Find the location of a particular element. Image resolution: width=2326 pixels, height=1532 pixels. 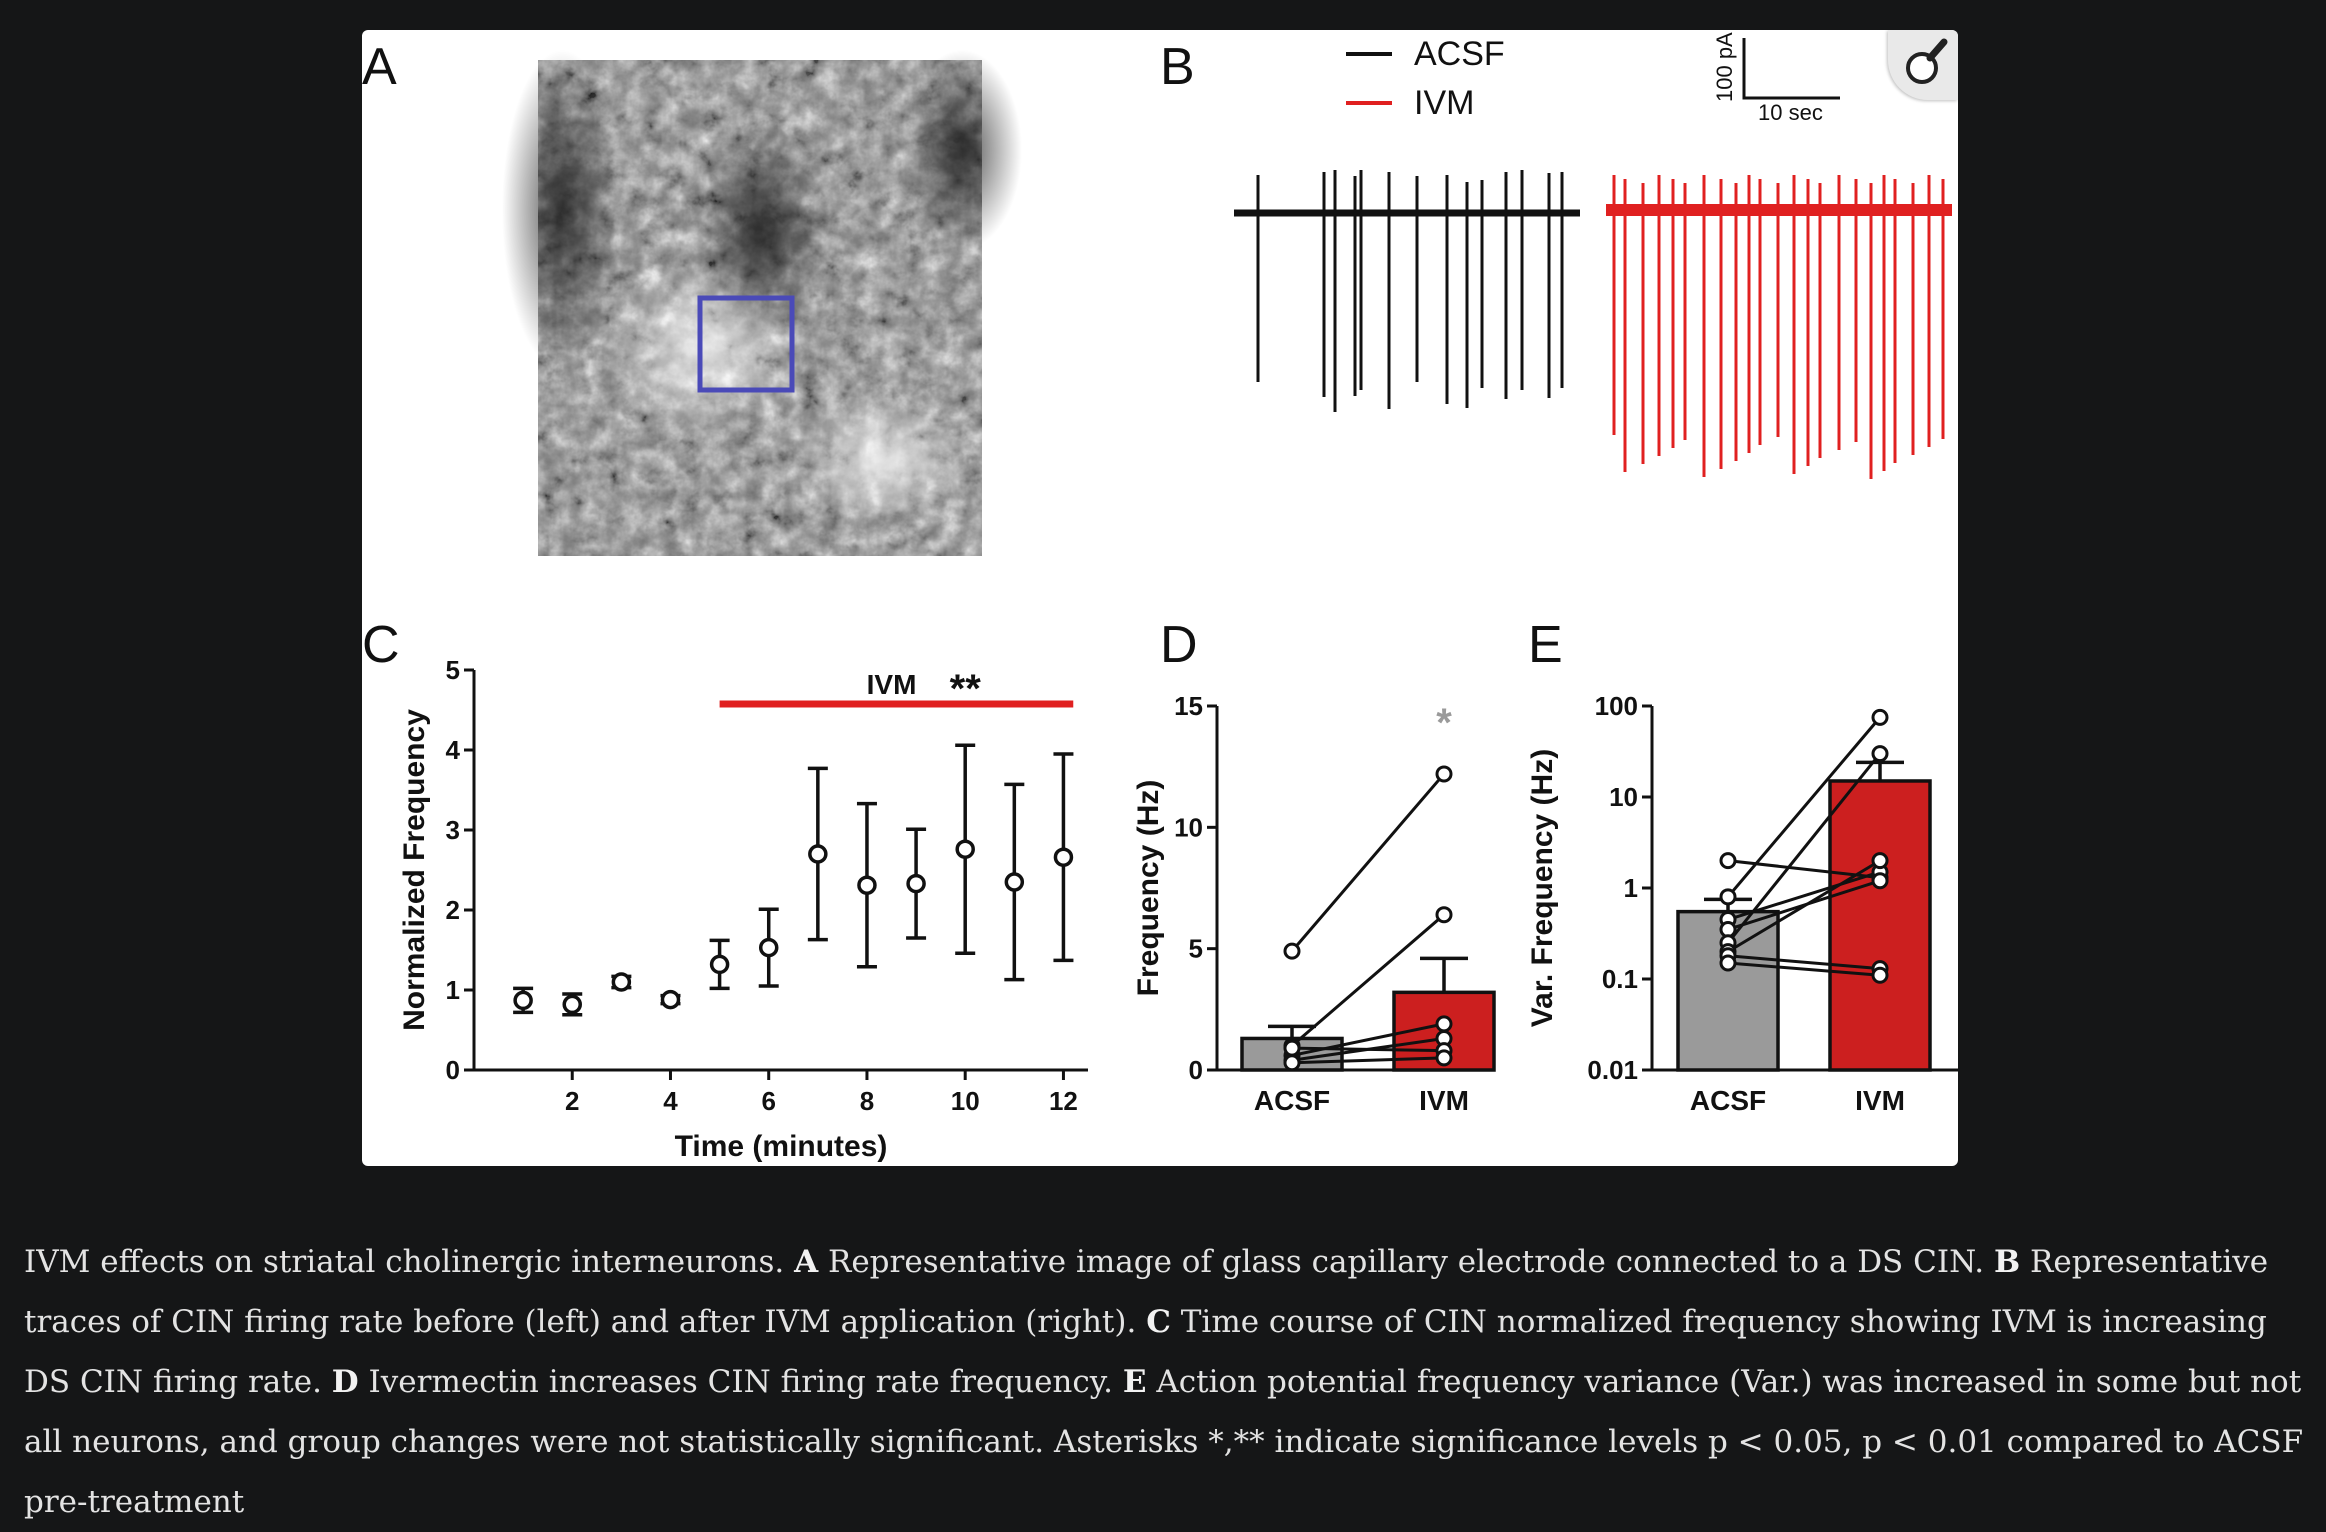

caption-label-a: A is located at coordinates (806, 1262).